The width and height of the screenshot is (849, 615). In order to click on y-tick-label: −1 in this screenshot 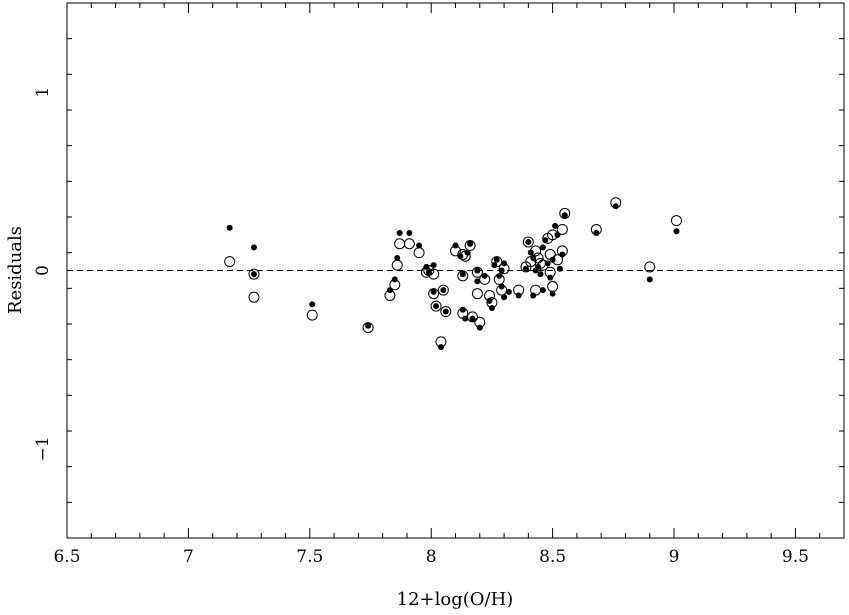, I will do `click(43, 448)`.